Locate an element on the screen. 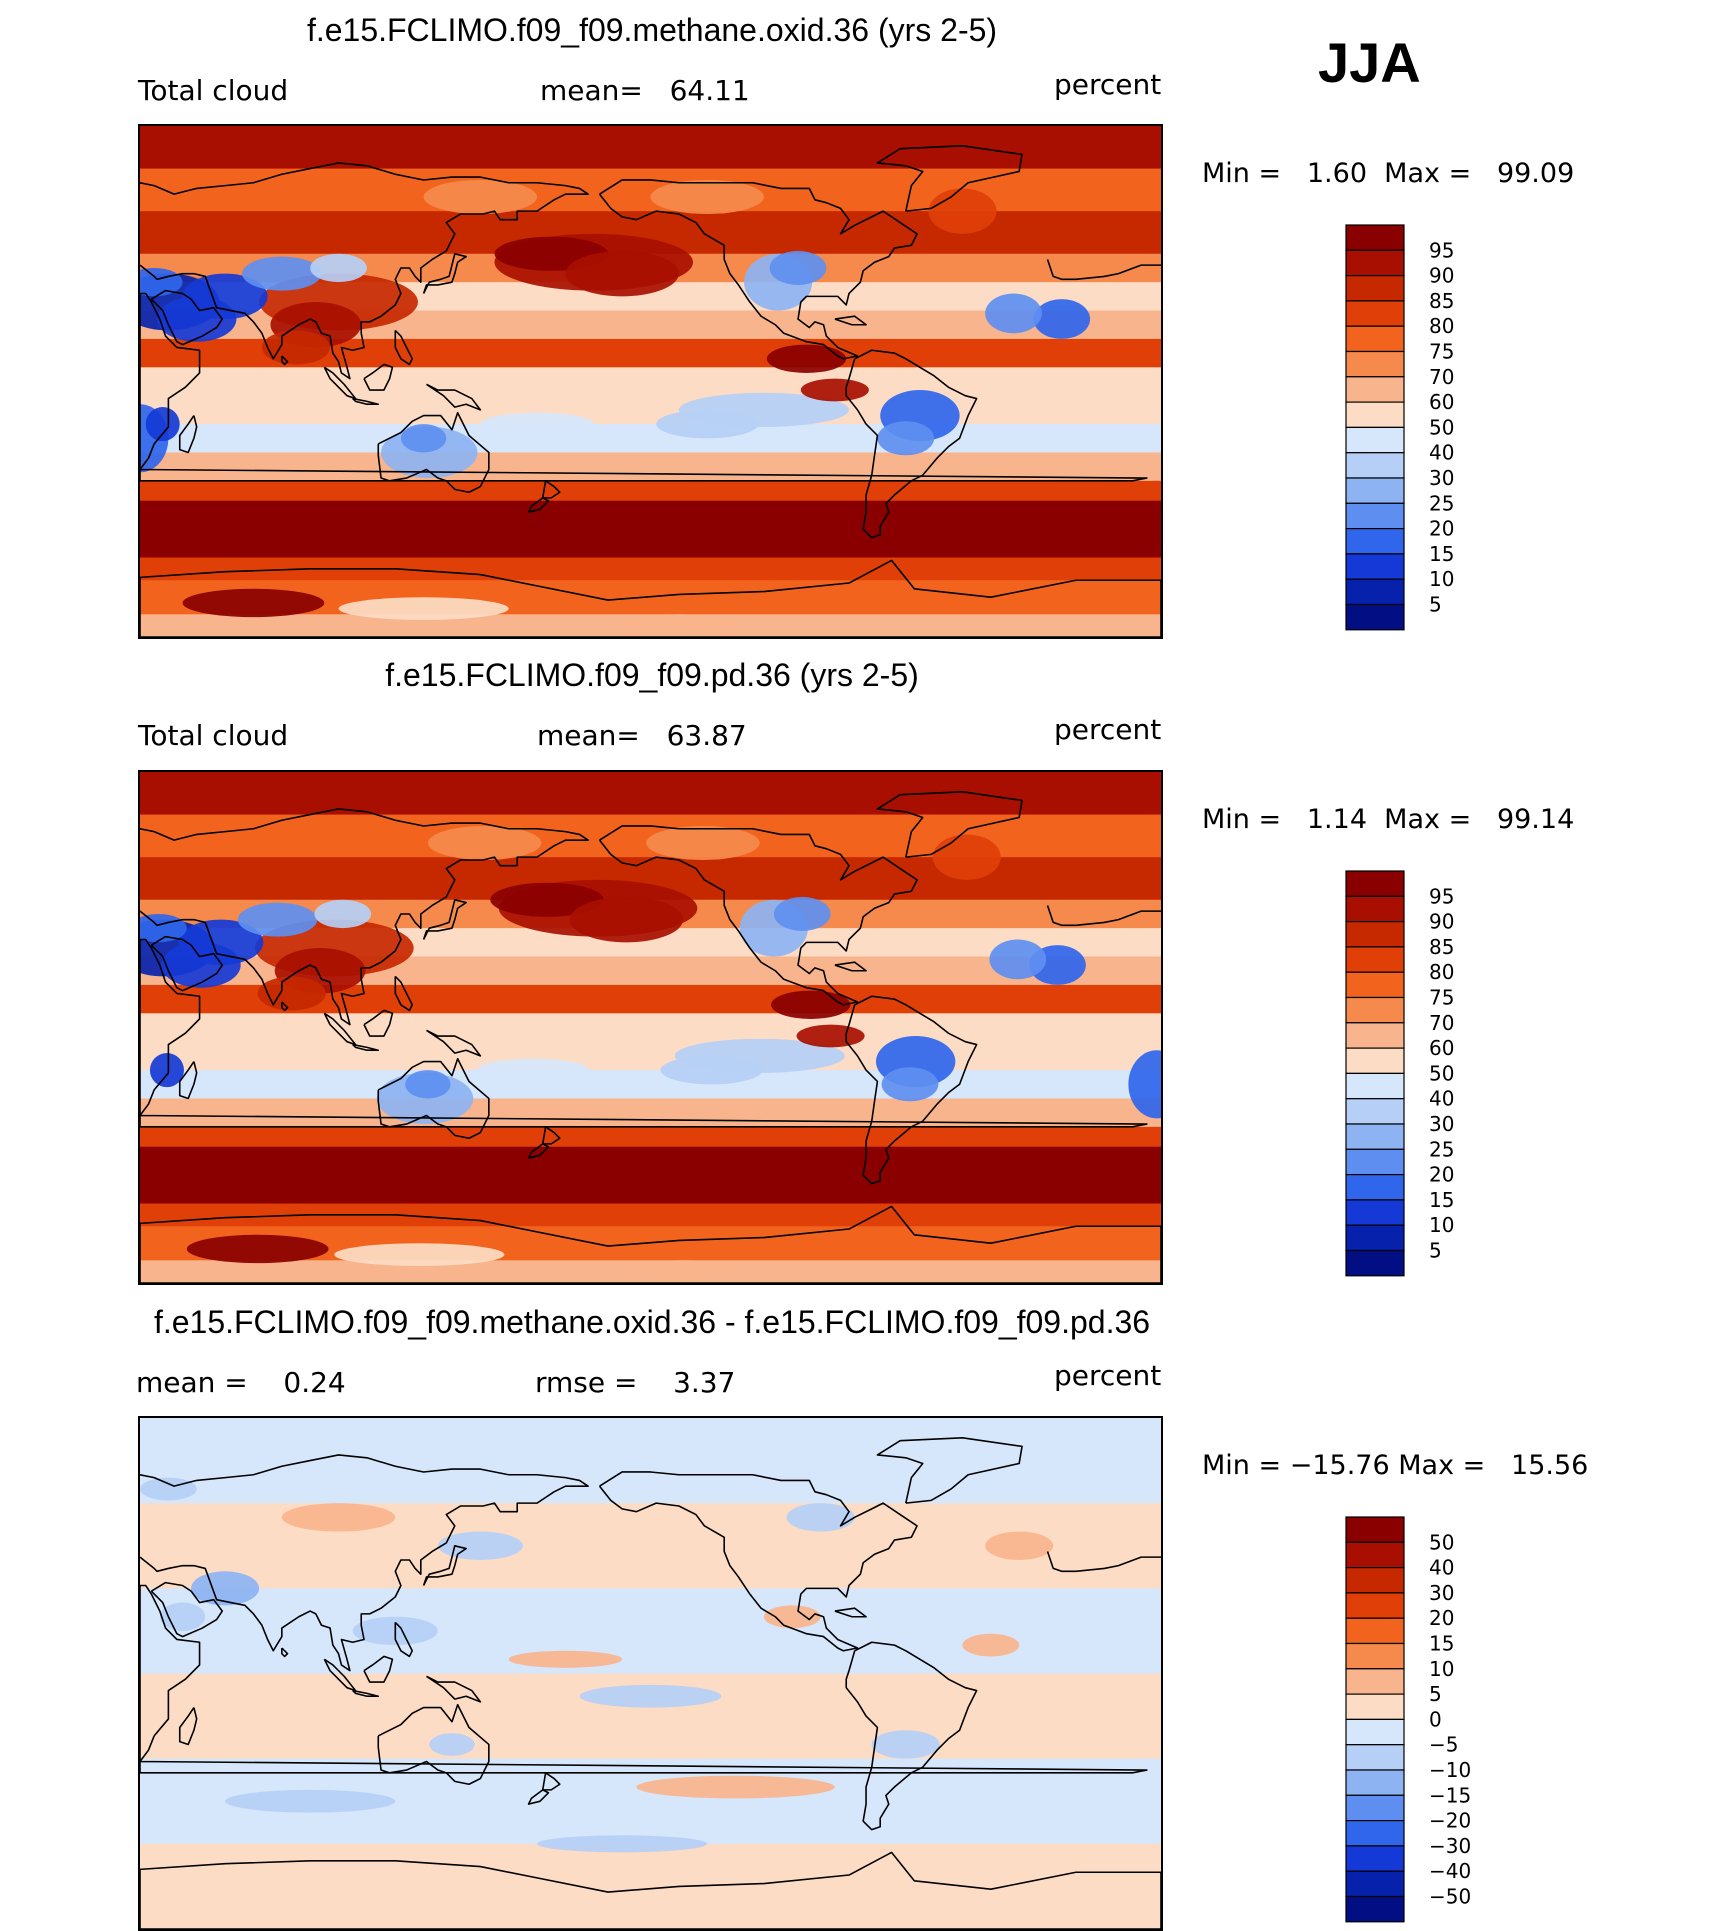 The width and height of the screenshot is (1710, 1931). colorbar-tick-label: 90 is located at coordinates (1441, 922).